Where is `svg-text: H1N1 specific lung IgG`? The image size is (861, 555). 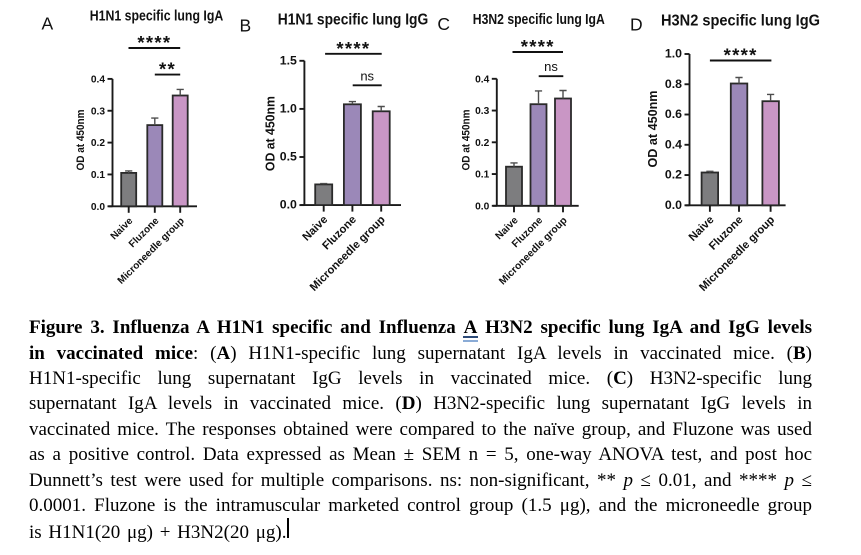
svg-text: H1N1 specific lung IgG is located at coordinates (353, 20).